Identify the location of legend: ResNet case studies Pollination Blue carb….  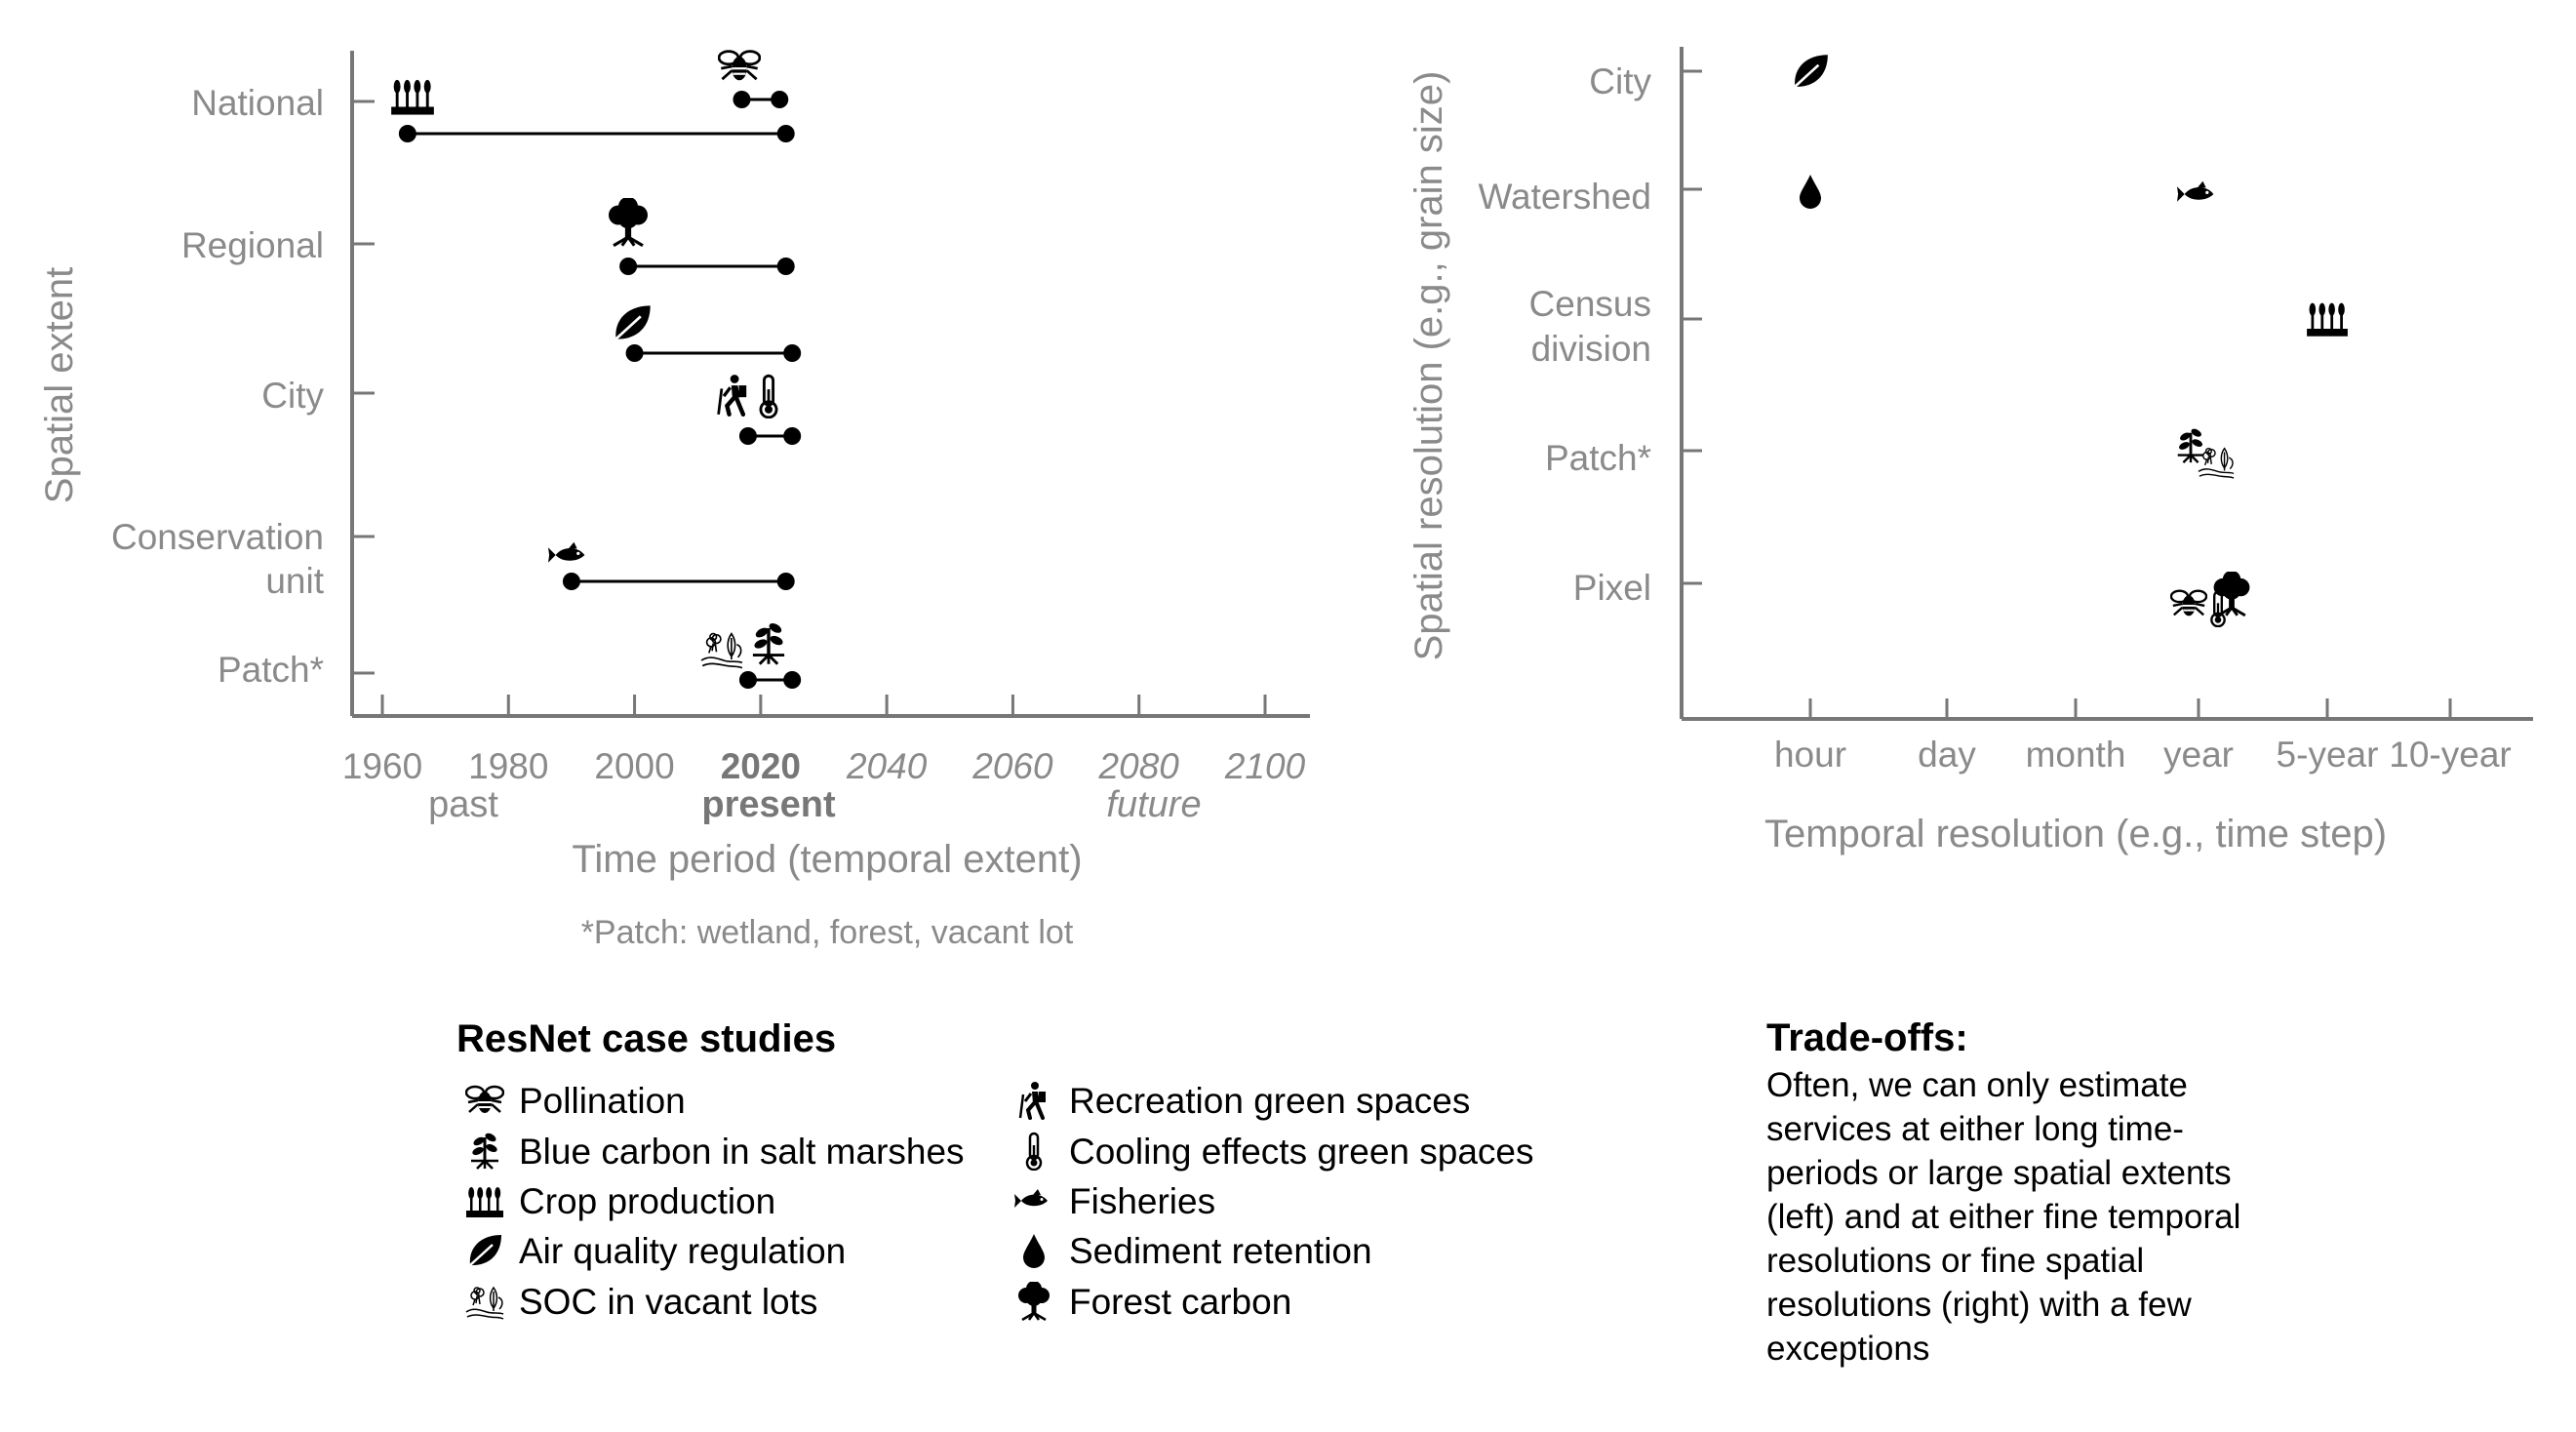
(995, 1169).